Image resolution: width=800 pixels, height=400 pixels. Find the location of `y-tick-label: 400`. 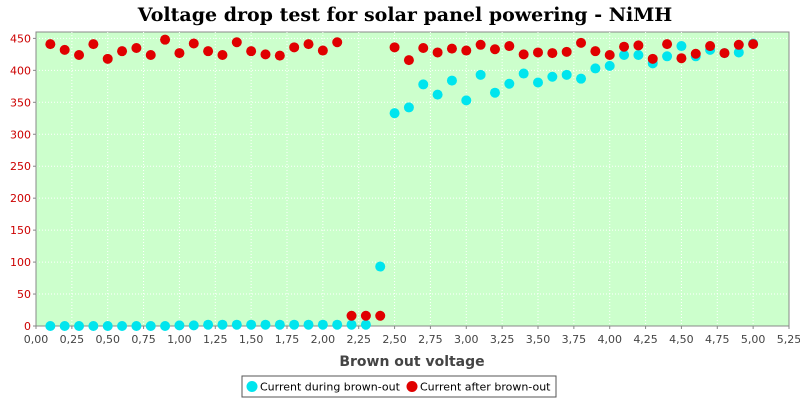

y-tick-label: 400 is located at coordinates (20, 70).